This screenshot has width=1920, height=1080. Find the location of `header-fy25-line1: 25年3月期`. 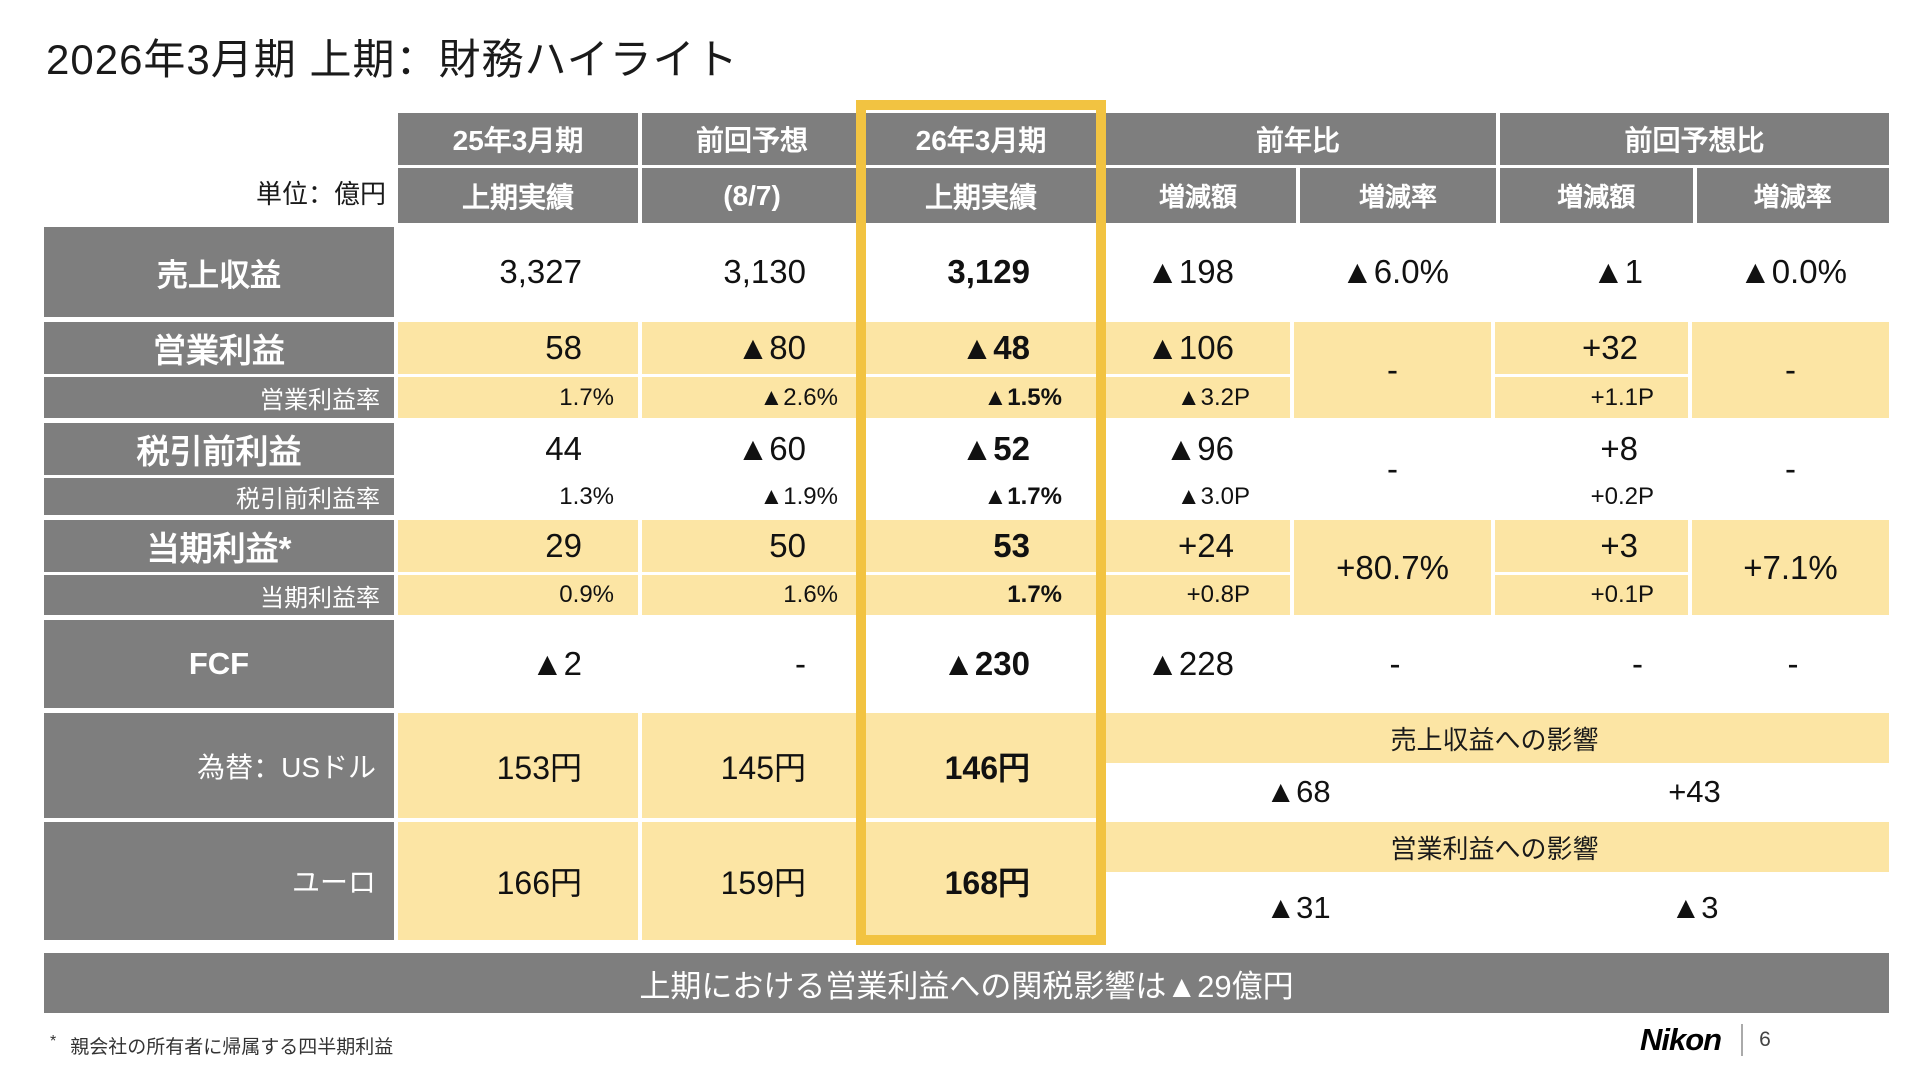

header-fy25-line1: 25年3月期 is located at coordinates (518, 139).